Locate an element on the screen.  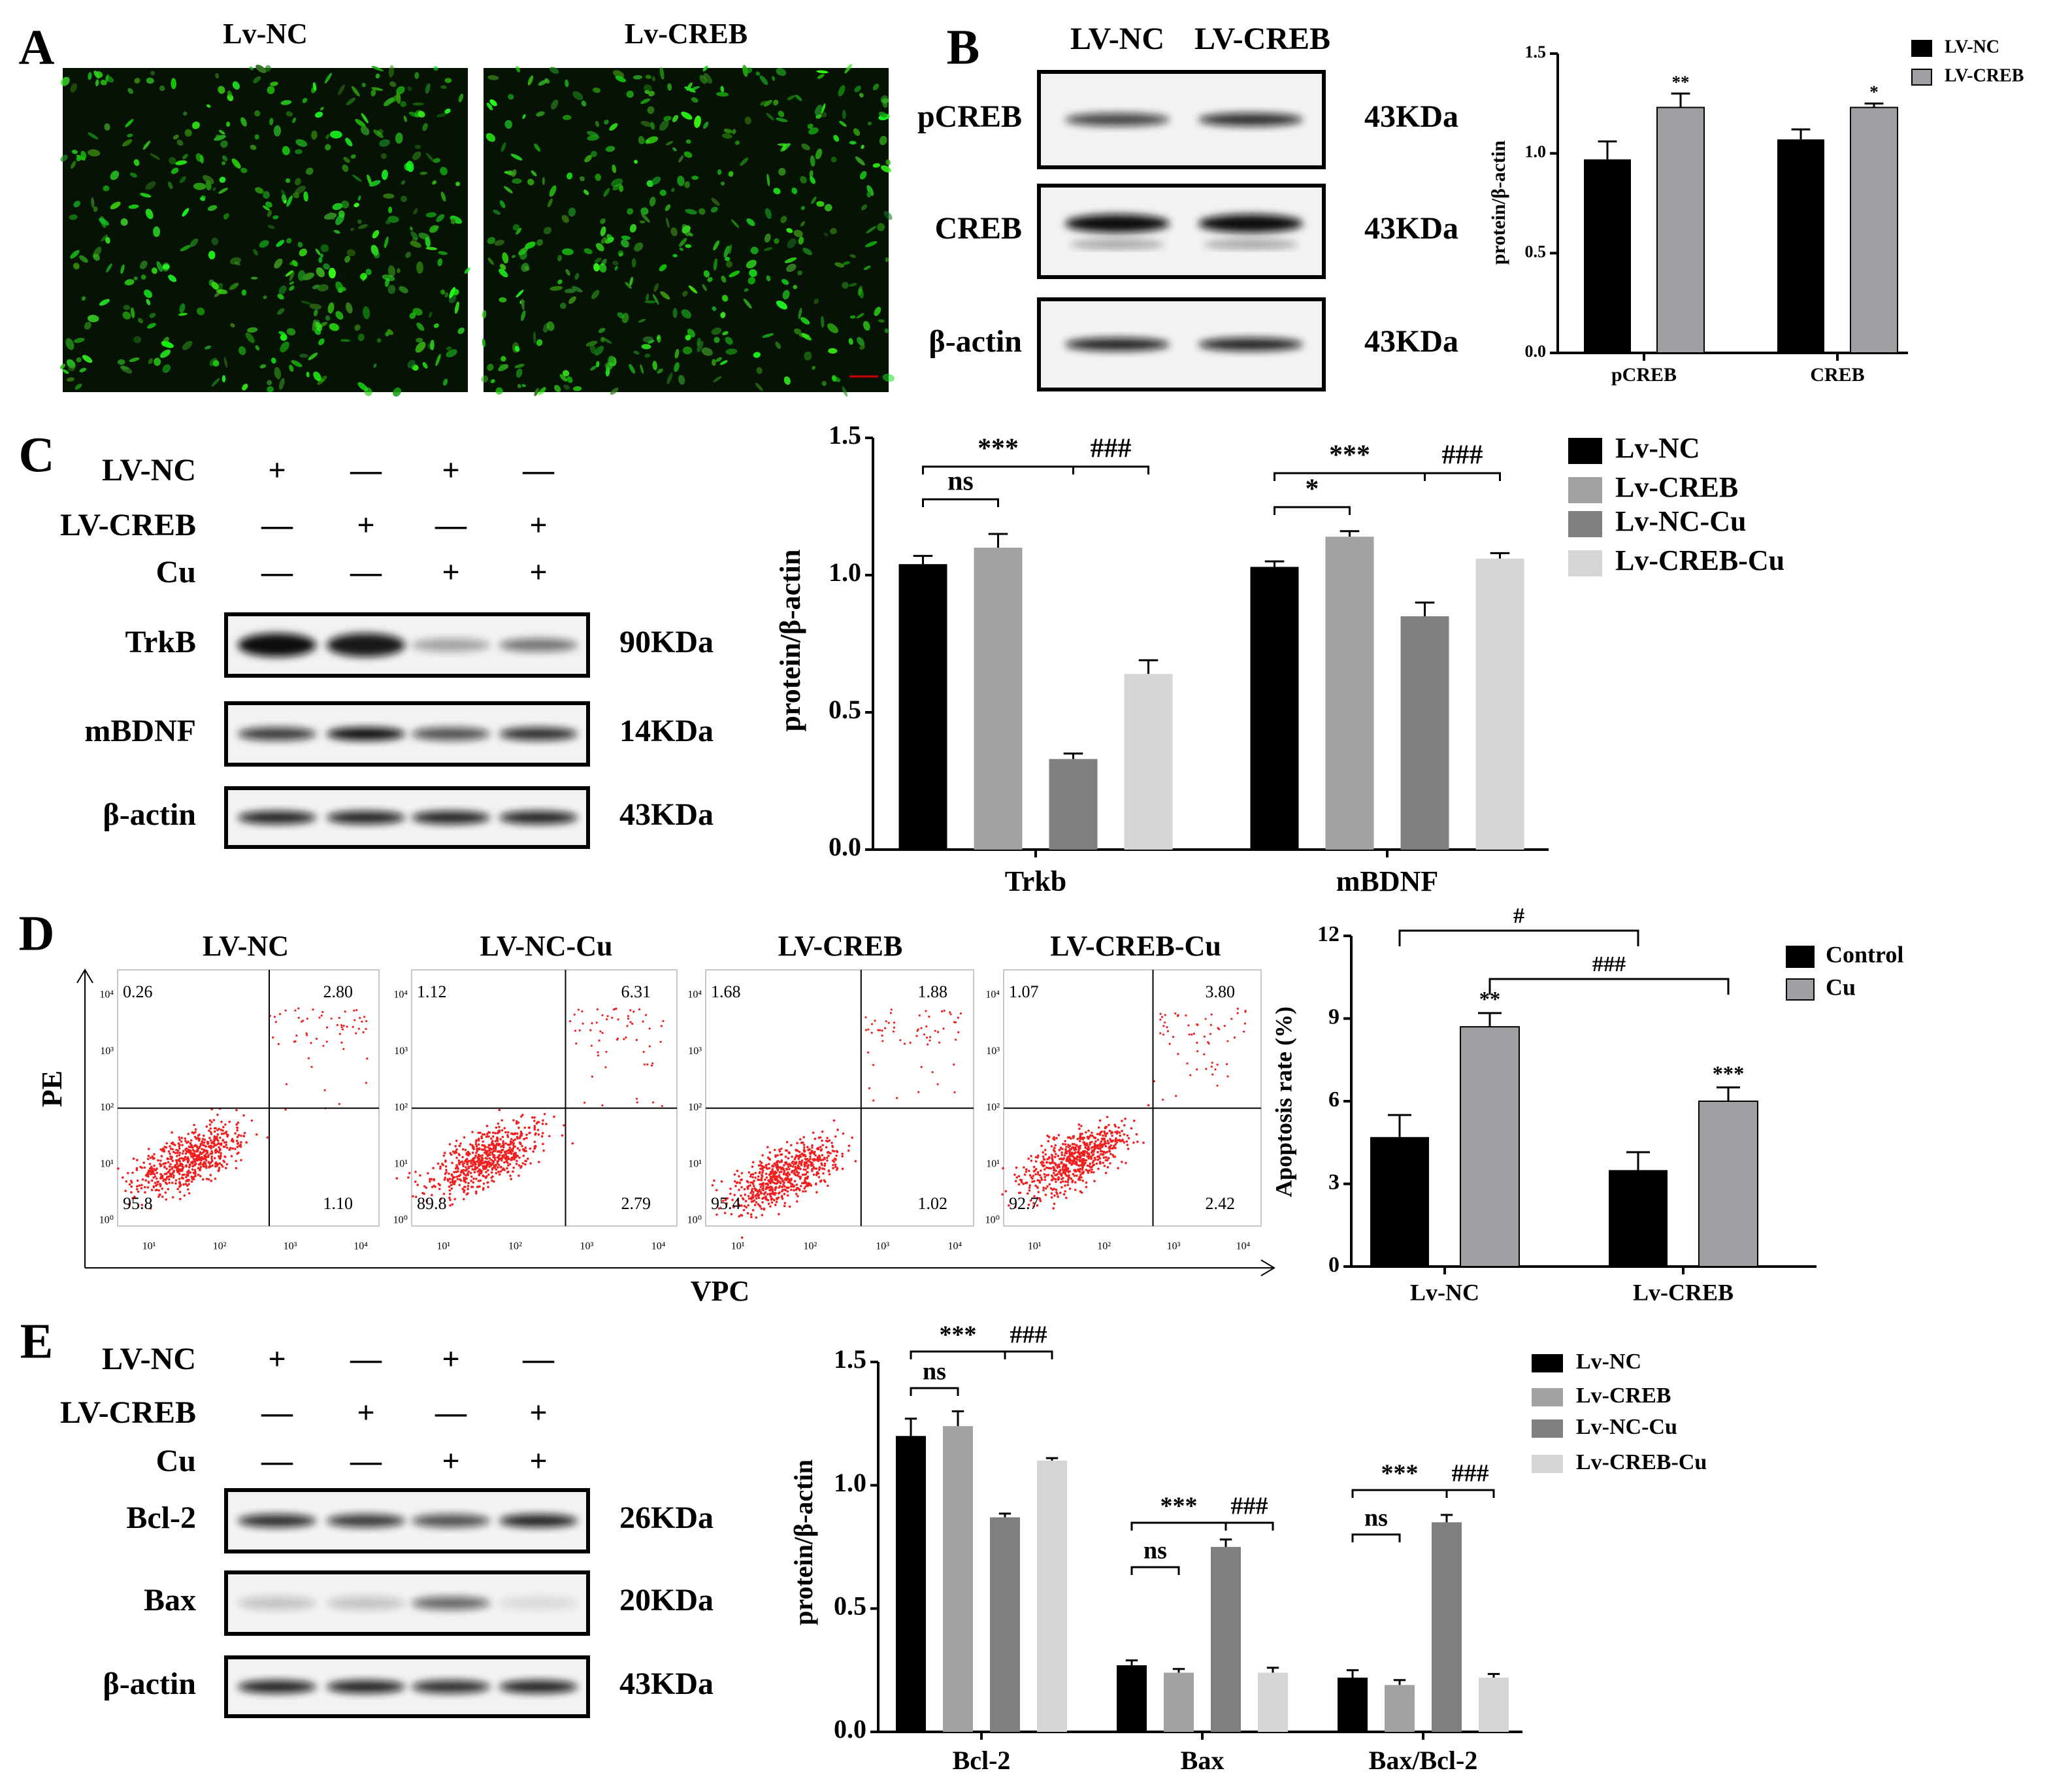
lane-label: LV-NC is located at coordinates (1117, 39).